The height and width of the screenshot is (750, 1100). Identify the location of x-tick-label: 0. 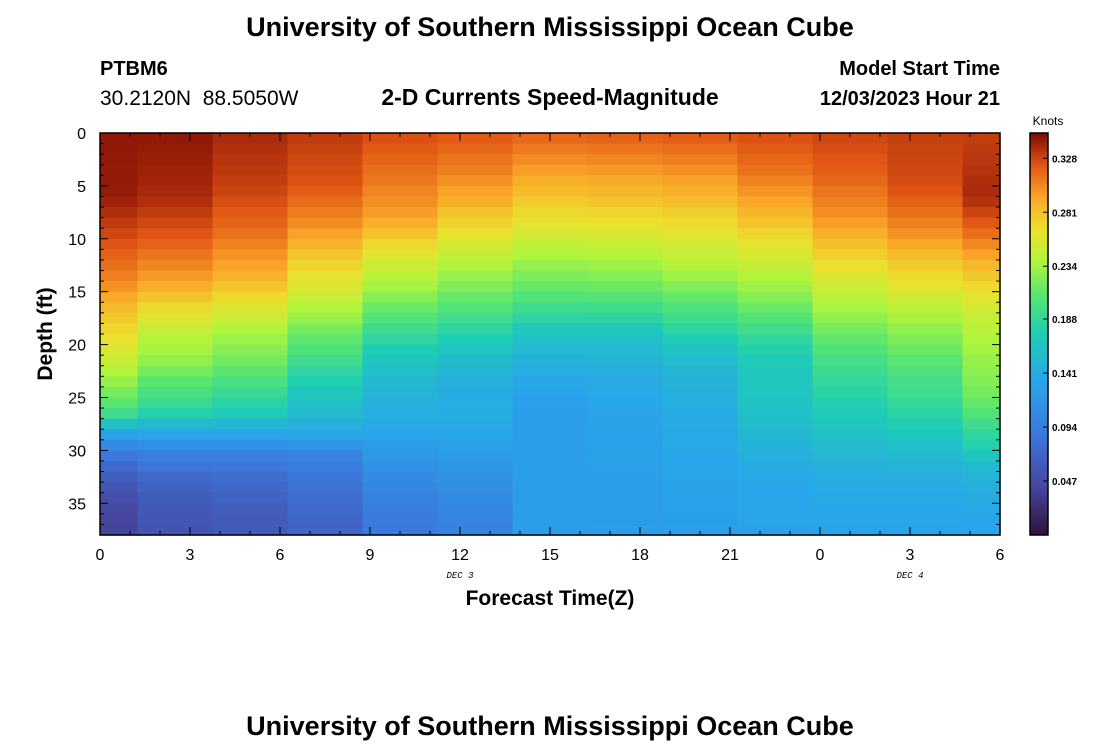
(100, 555).